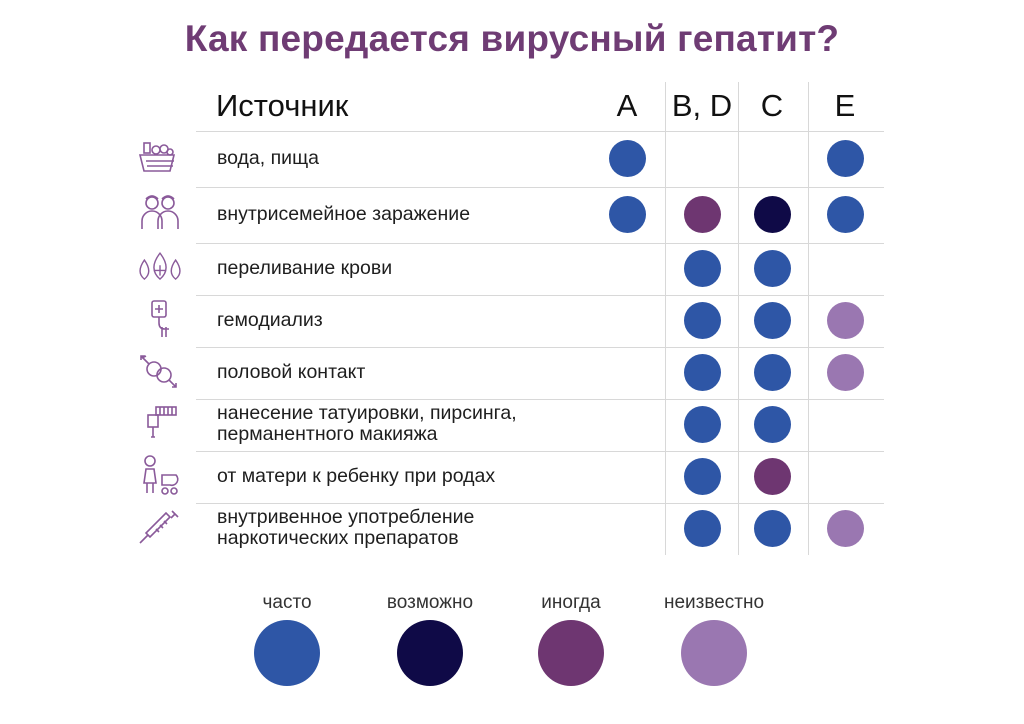  Describe the element at coordinates (714, 602) in the screenshot. I see `legend-label: неизвестно` at that location.